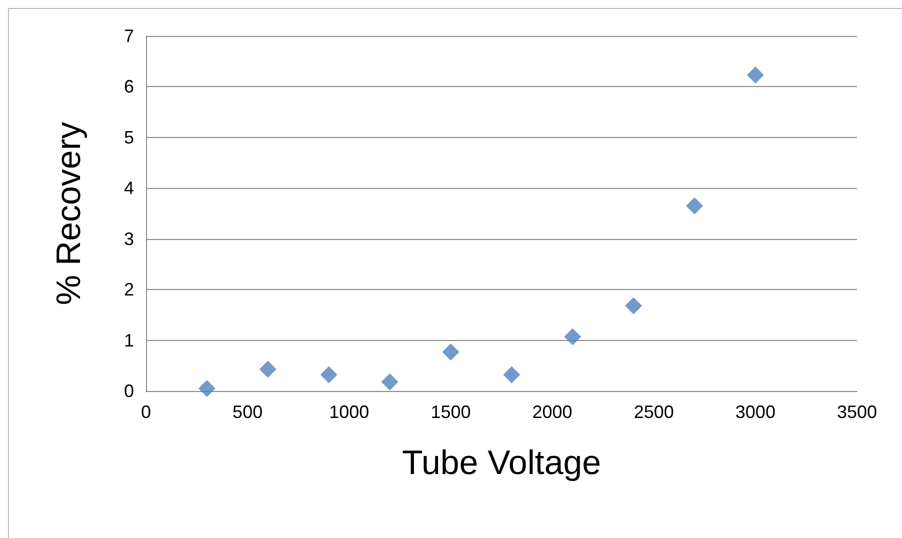 This screenshot has width=902, height=538. What do you see at coordinates (129, 340) in the screenshot?
I see `y-tick-label: 1` at bounding box center [129, 340].